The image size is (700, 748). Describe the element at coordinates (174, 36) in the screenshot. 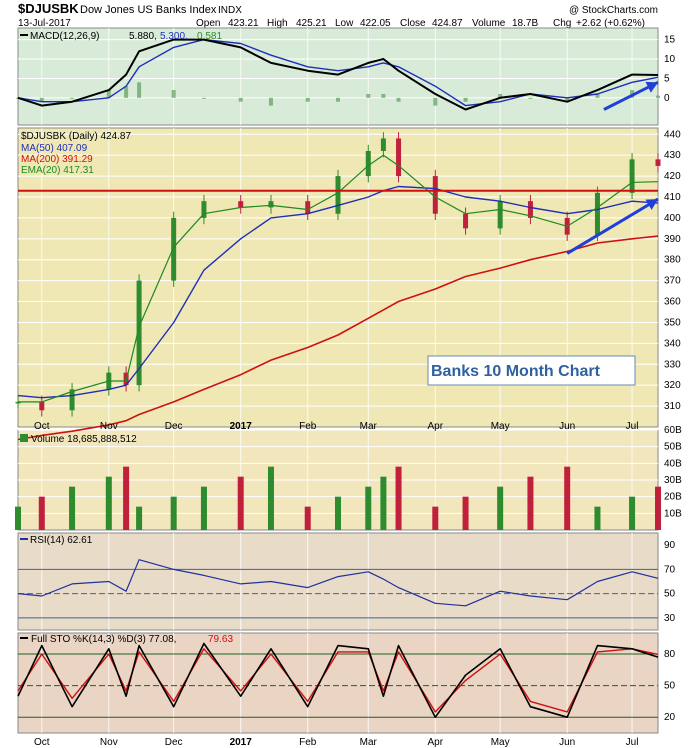

I see `macd-signal-value: 5.300,` at that location.